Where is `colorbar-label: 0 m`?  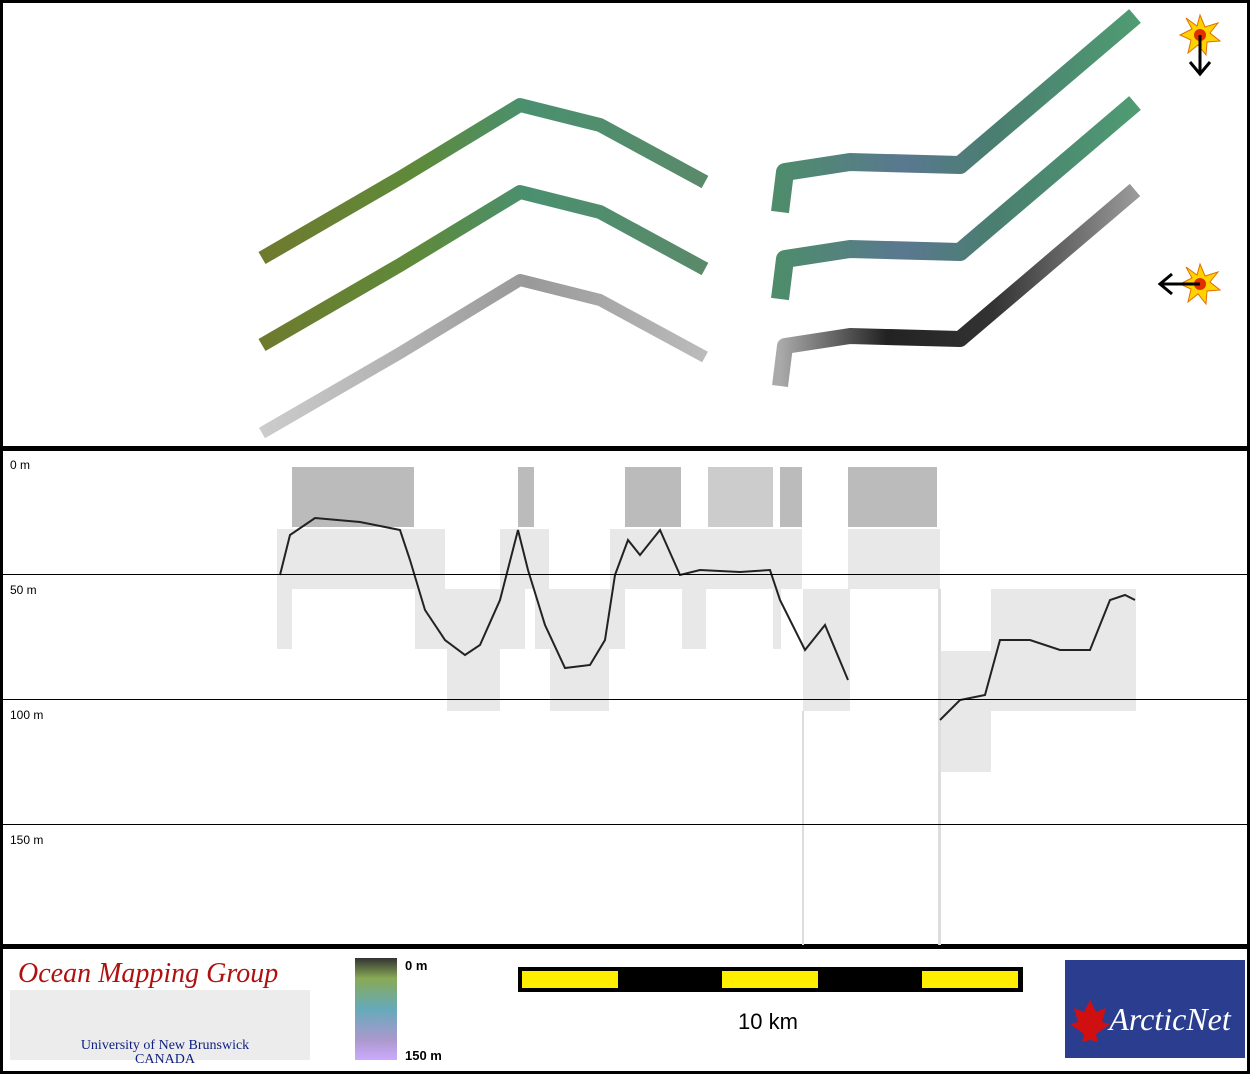
colorbar-label: 0 m is located at coordinates (416, 965).